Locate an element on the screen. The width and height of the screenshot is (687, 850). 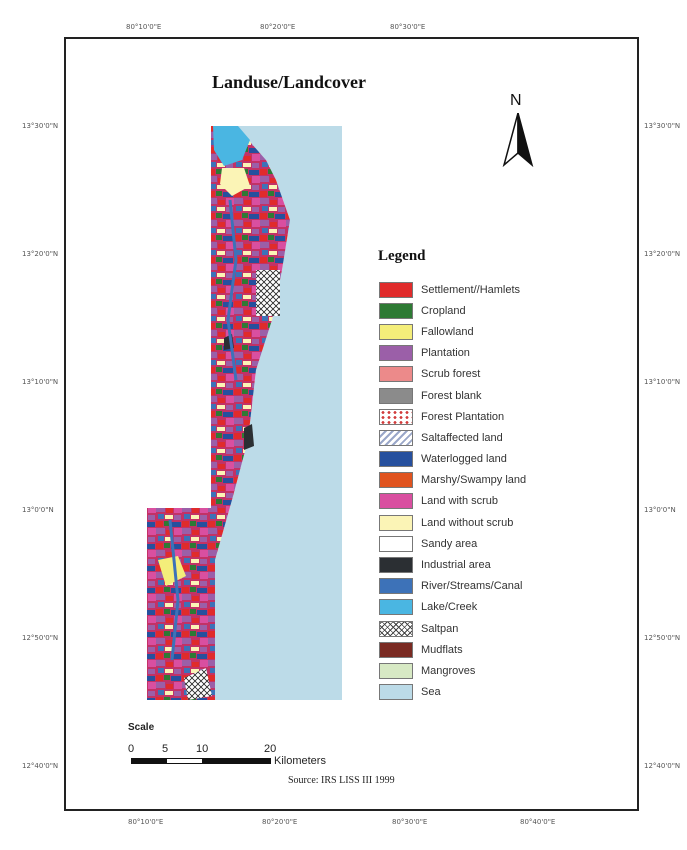
bottom-lon-tick-4: 80°40'0"E is located at coordinates (538, 822).